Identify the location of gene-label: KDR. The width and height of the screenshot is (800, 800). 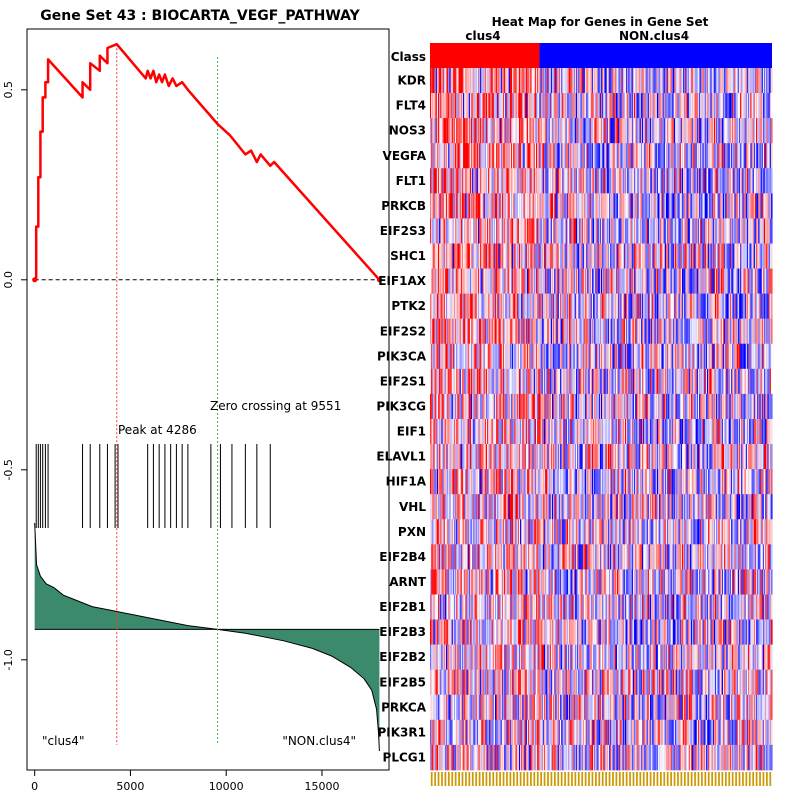
(412, 81).